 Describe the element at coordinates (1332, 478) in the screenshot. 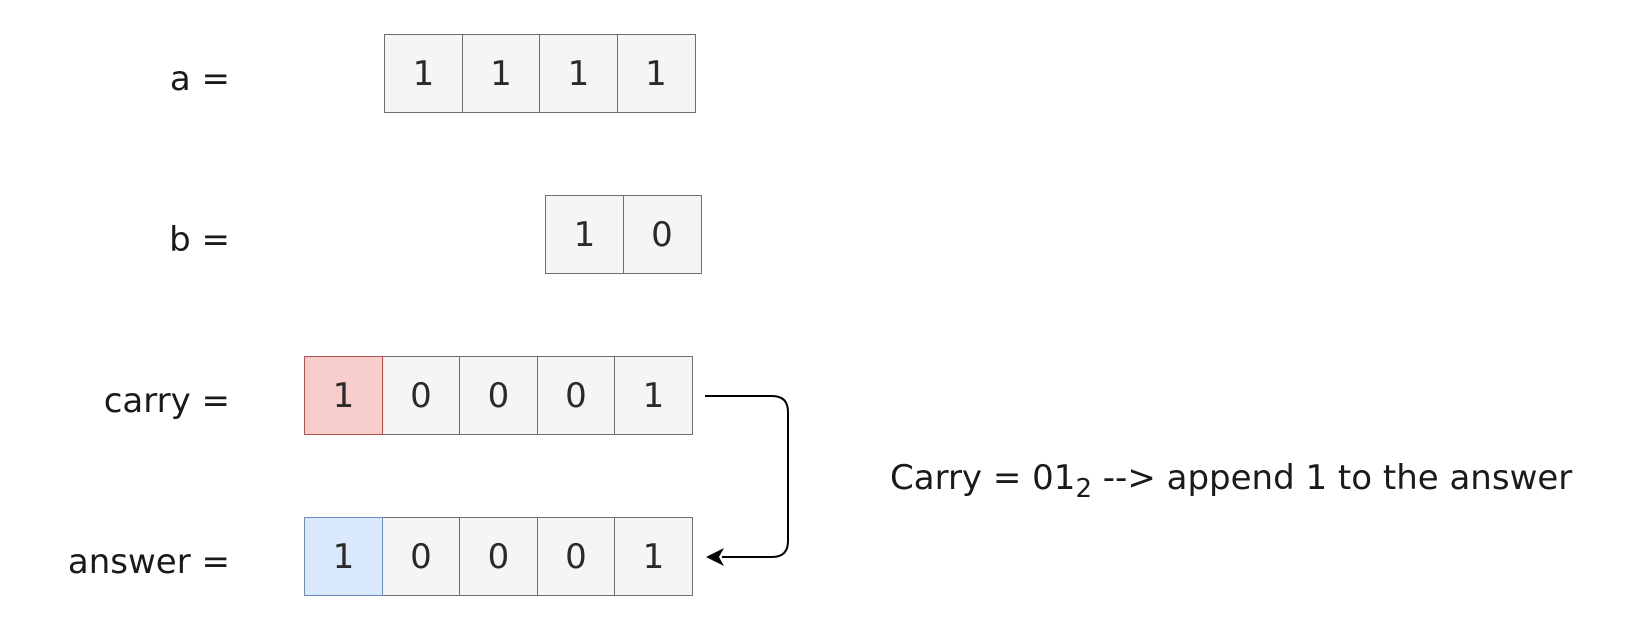

I see `note-suffix: --> append 1 to the answer` at that location.